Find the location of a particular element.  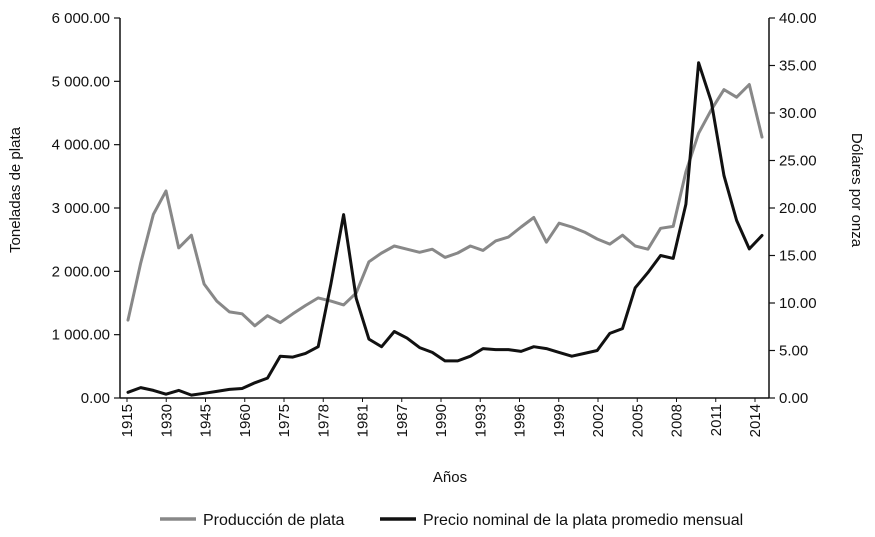

x-tick-label: 2011 is located at coordinates (716, 420).